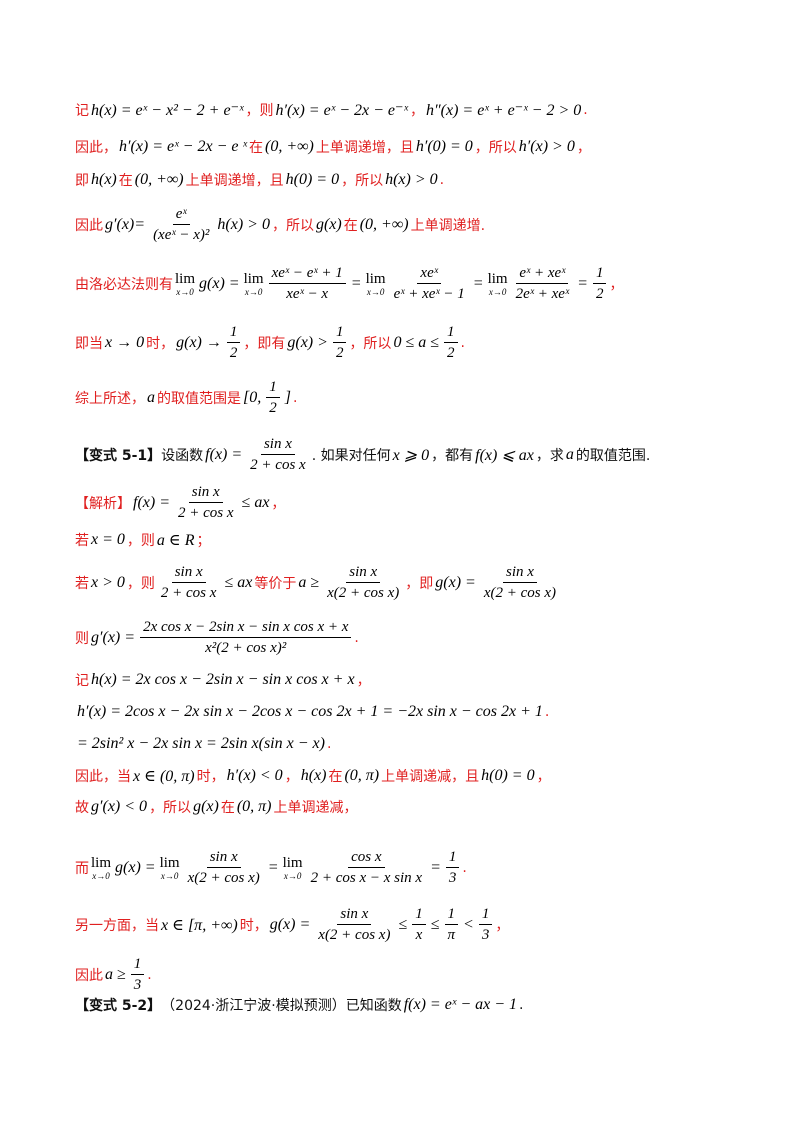 The image size is (800, 1132). What do you see at coordinates (82, 681) in the screenshot?
I see `text: 记` at bounding box center [82, 681].